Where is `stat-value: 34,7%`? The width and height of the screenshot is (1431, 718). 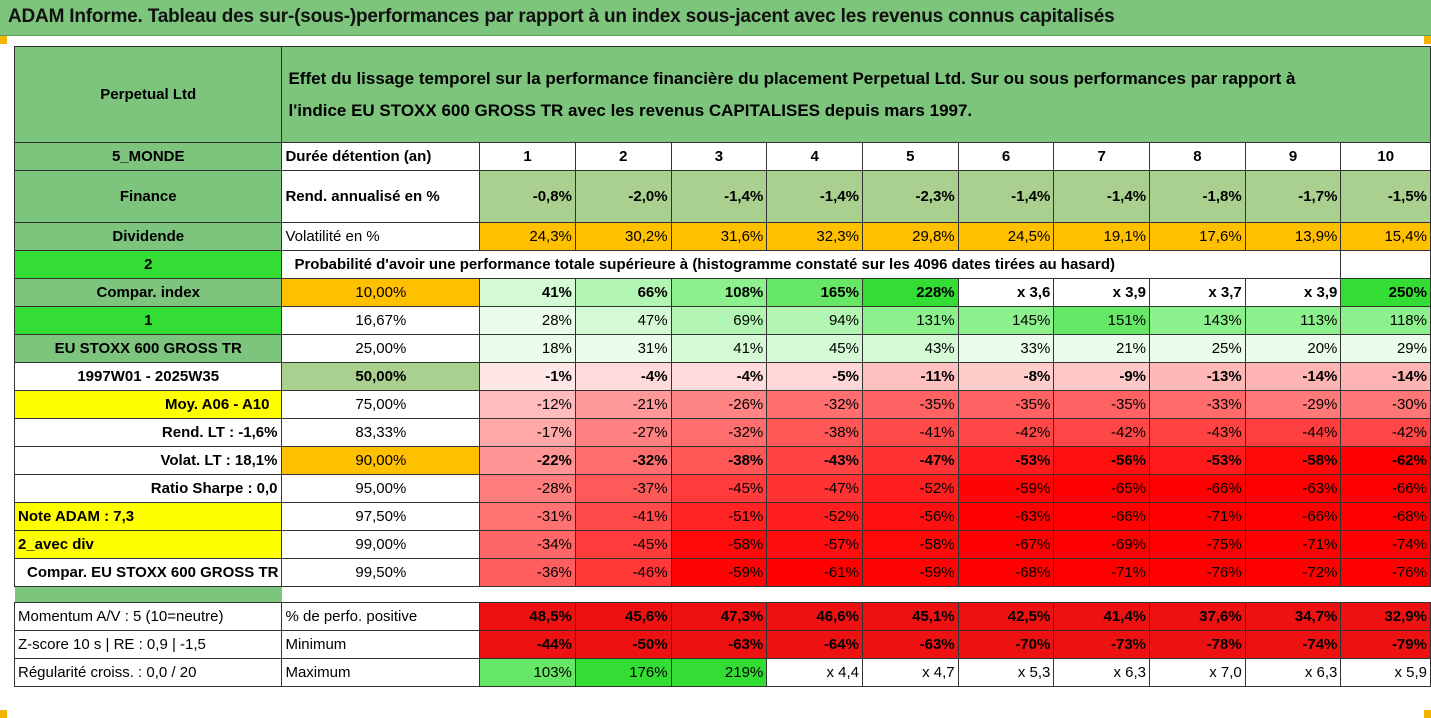 stat-value: 34,7% is located at coordinates (1293, 616).